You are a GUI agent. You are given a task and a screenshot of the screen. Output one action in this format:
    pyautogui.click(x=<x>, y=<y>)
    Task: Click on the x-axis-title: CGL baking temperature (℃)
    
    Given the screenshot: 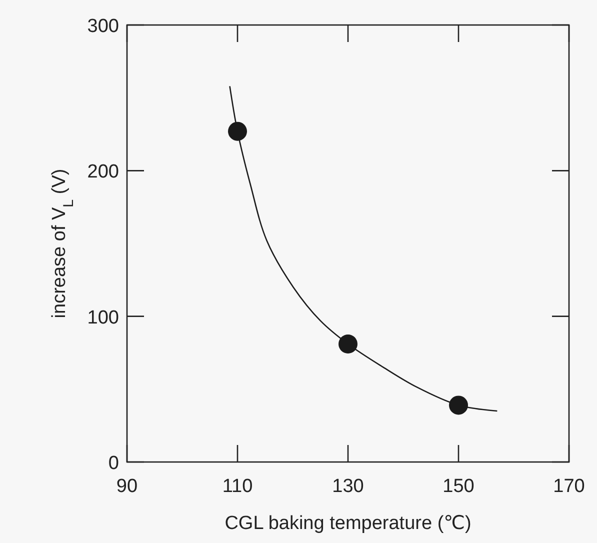 What is the action you would take?
    pyautogui.click(x=348, y=523)
    